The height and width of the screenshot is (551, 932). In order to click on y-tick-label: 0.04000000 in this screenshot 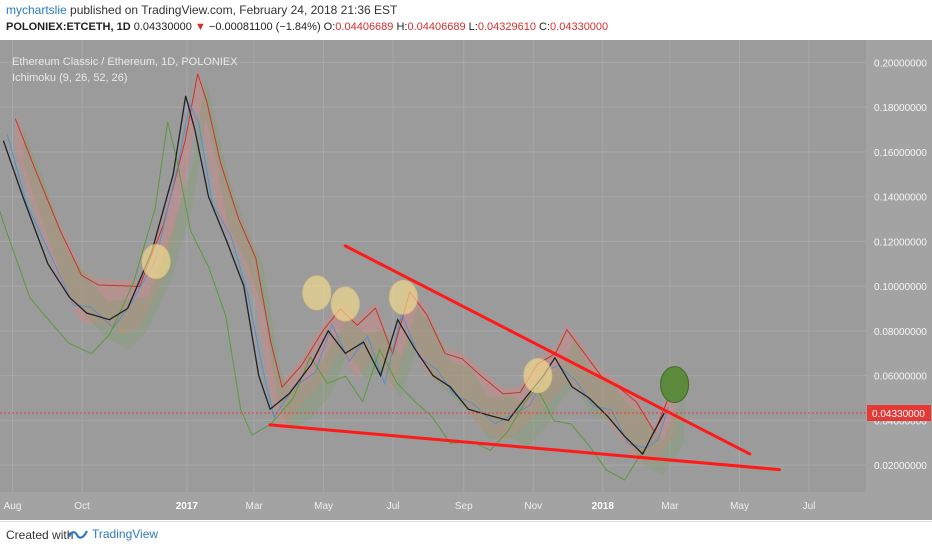, I will do `click(900, 421)`.